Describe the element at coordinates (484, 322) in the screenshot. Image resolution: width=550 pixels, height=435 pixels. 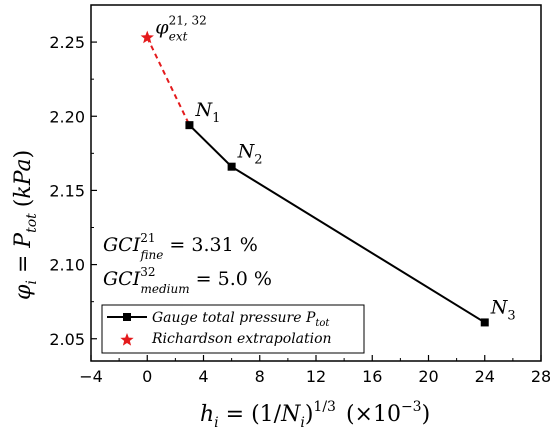
I see `marker-n3` at that location.